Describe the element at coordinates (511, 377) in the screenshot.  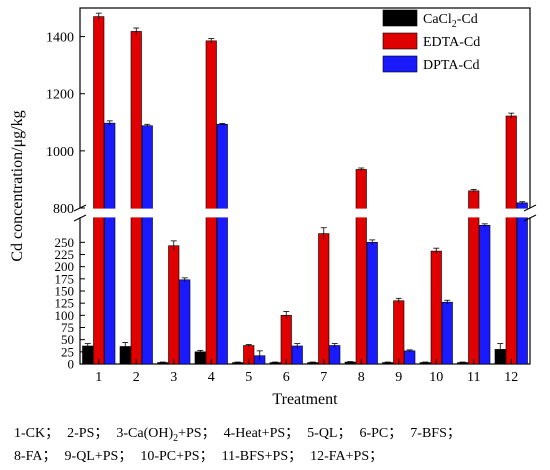
I see `x-tick-label-12: 12` at that location.